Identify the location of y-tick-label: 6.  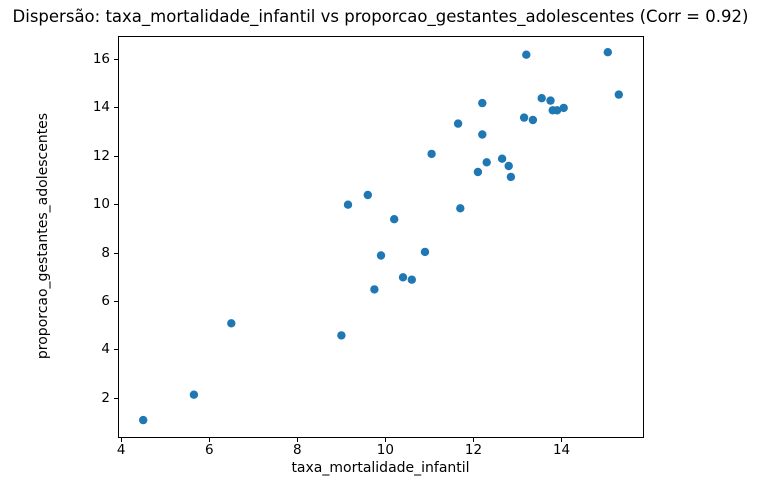
(105, 300).